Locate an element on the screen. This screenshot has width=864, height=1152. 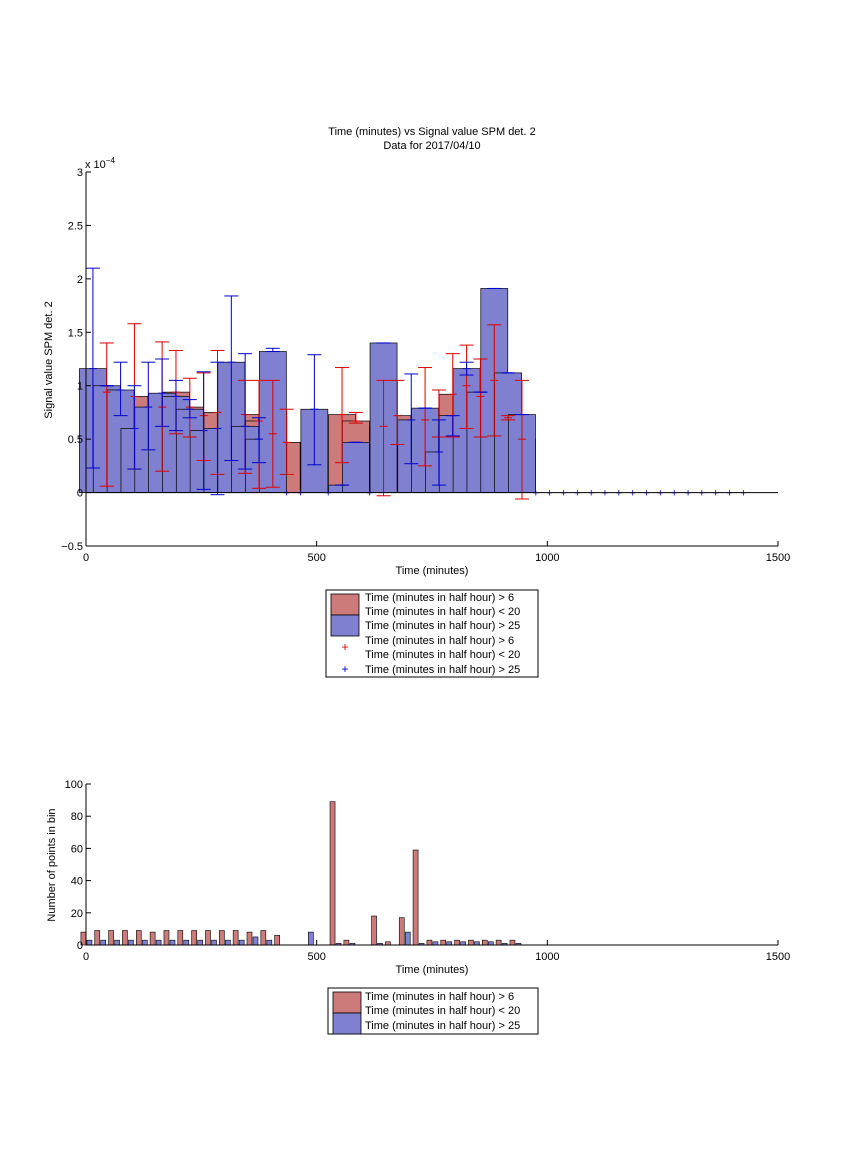
chart2-x-tick-label: 1500 is located at coordinates (778, 957).